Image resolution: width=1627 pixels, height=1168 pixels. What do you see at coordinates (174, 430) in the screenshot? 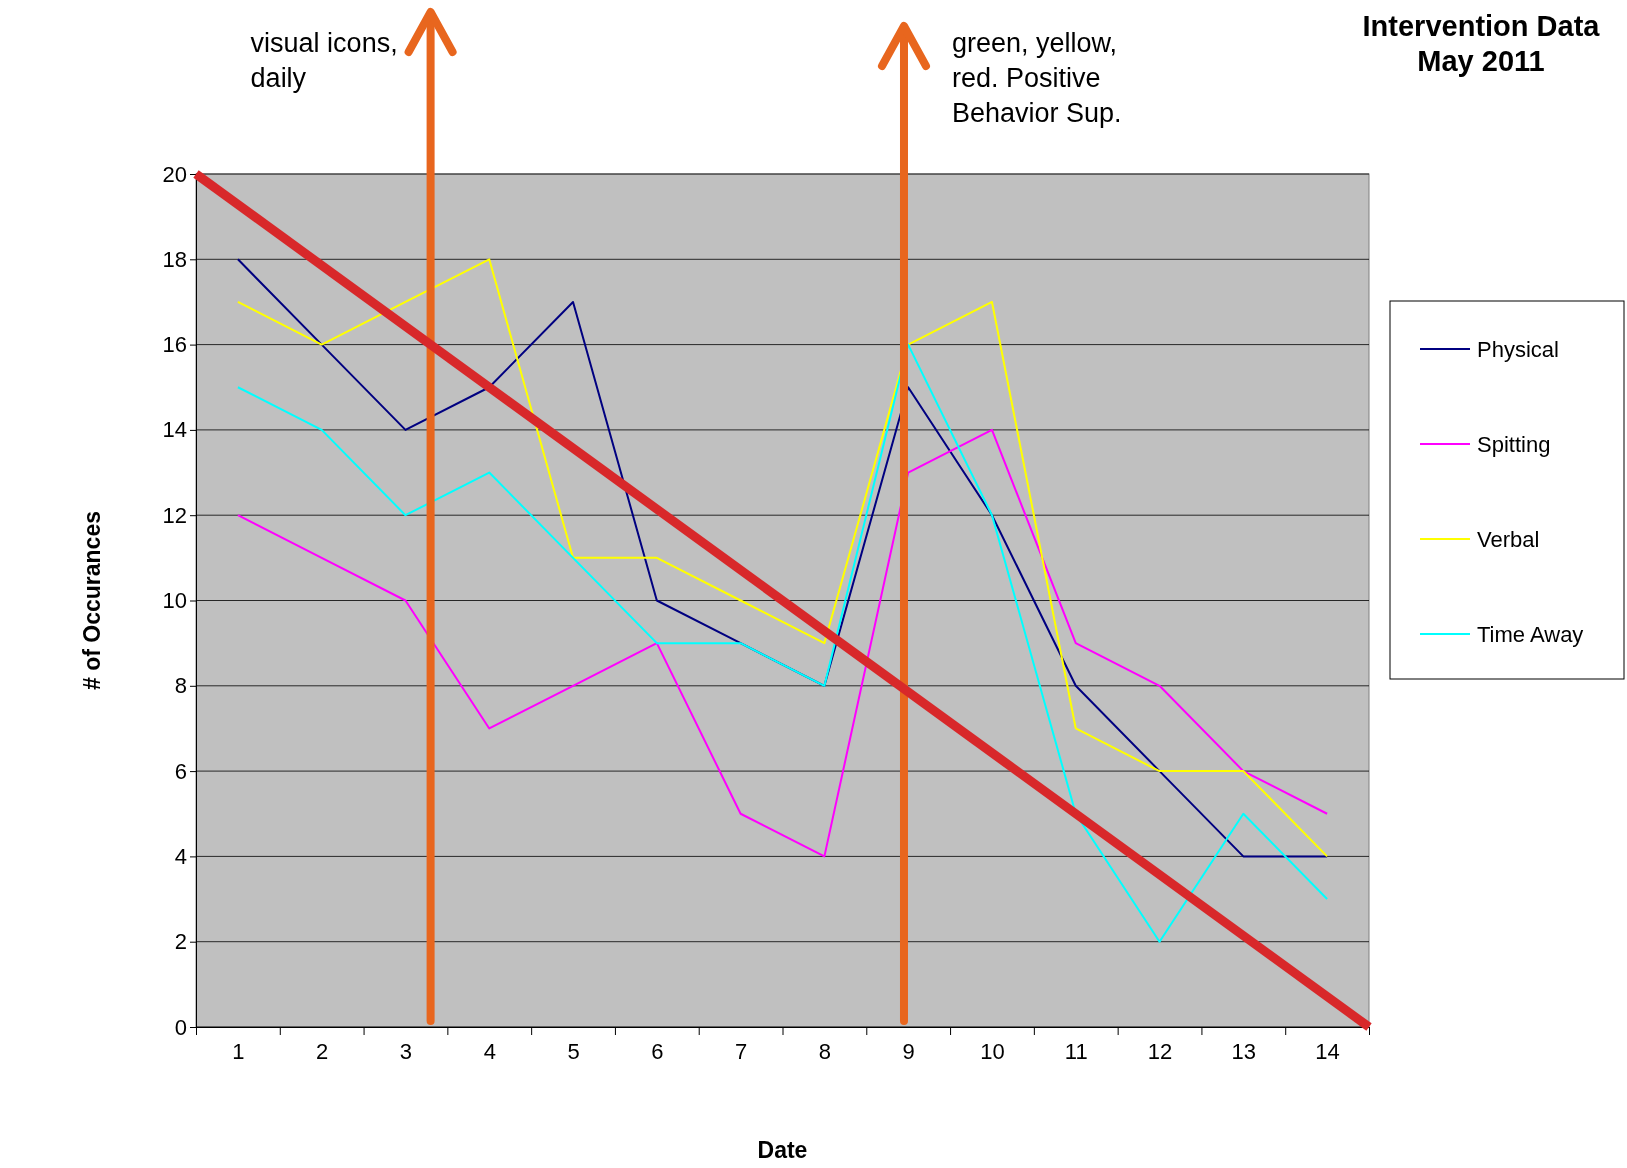
I see `y-tick-label: 14` at bounding box center [174, 430].